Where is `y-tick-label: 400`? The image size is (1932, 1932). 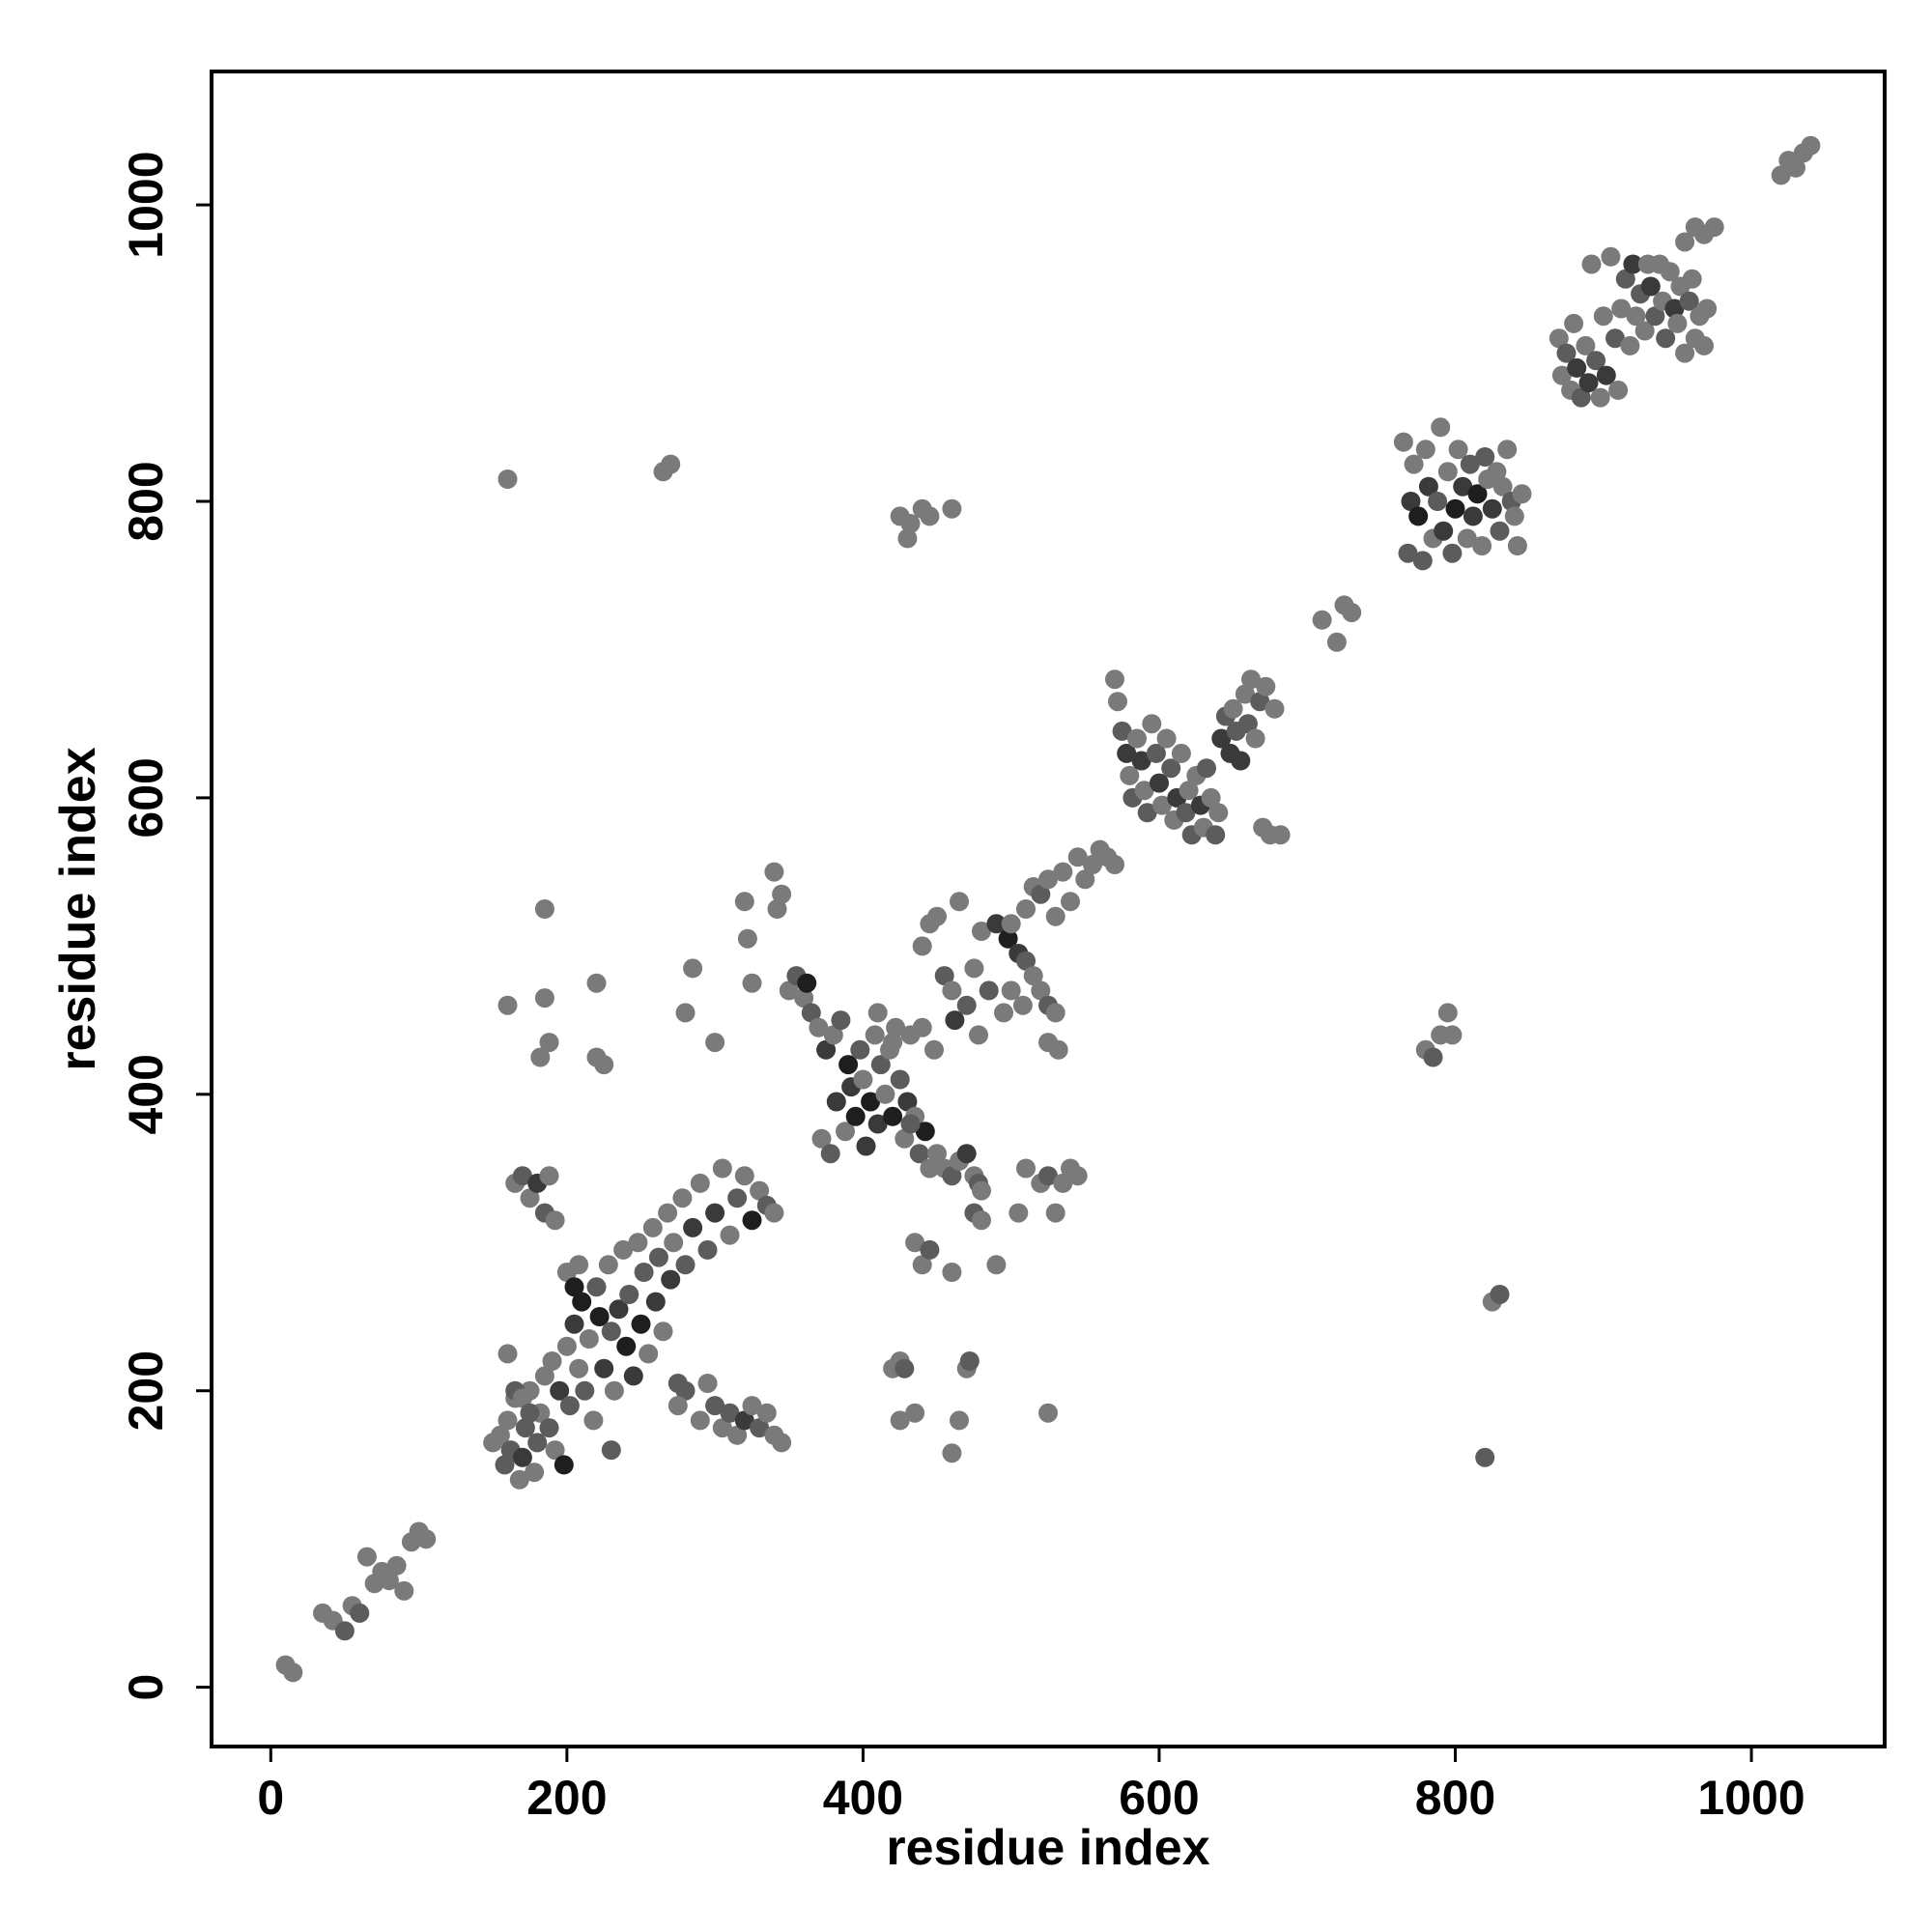 y-tick-label: 400 is located at coordinates (146, 1094).